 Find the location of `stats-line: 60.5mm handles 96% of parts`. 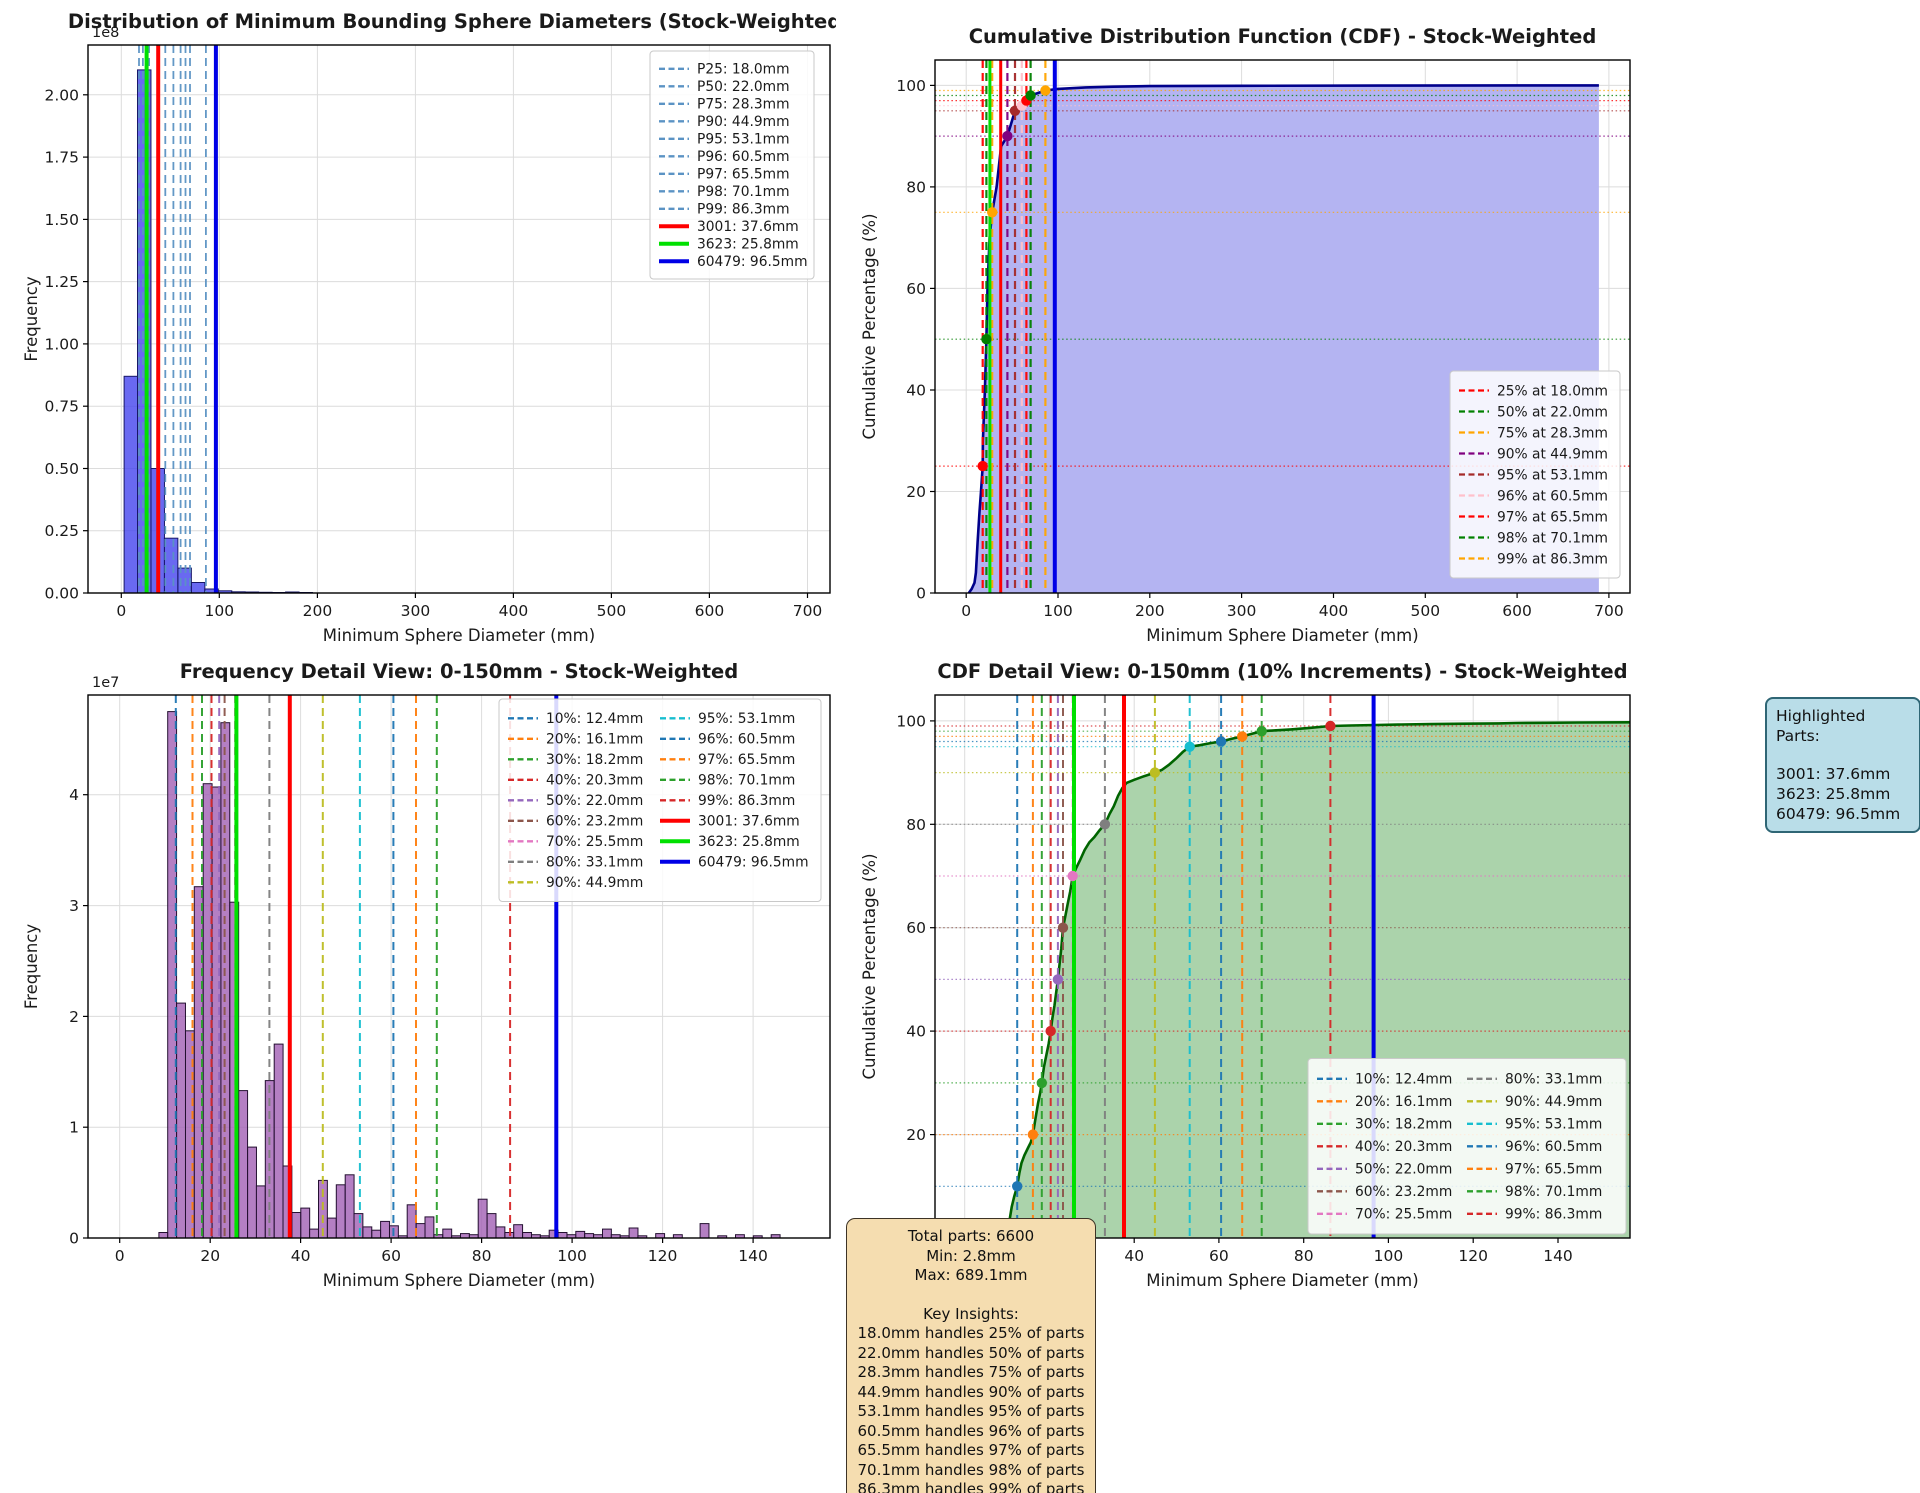

stats-line: 60.5mm handles 96% of parts is located at coordinates (971, 1430).